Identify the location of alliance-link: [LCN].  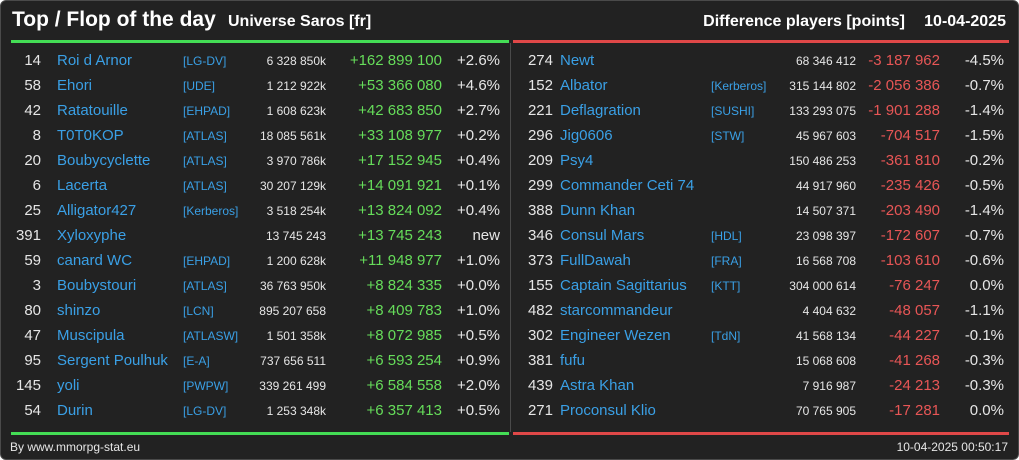
(198, 311).